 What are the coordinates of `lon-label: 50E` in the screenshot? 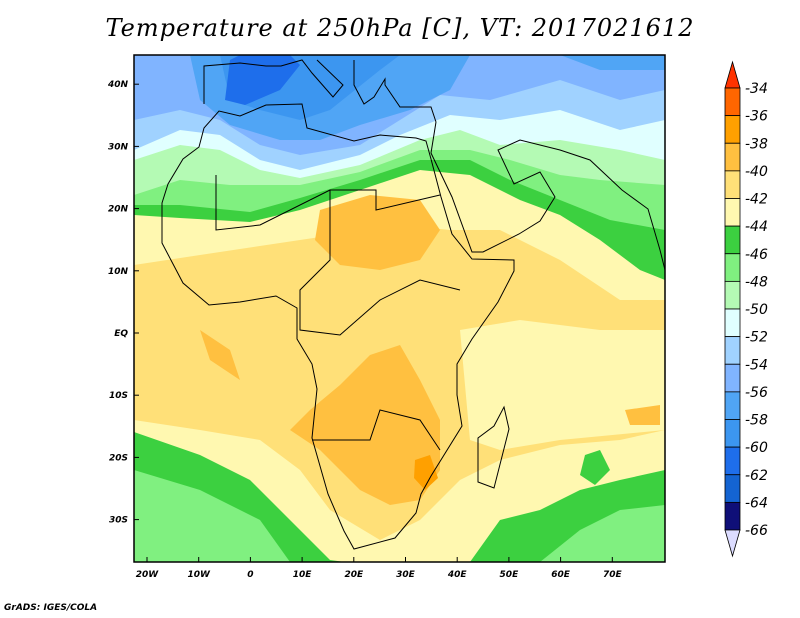 It's located at (510, 575).